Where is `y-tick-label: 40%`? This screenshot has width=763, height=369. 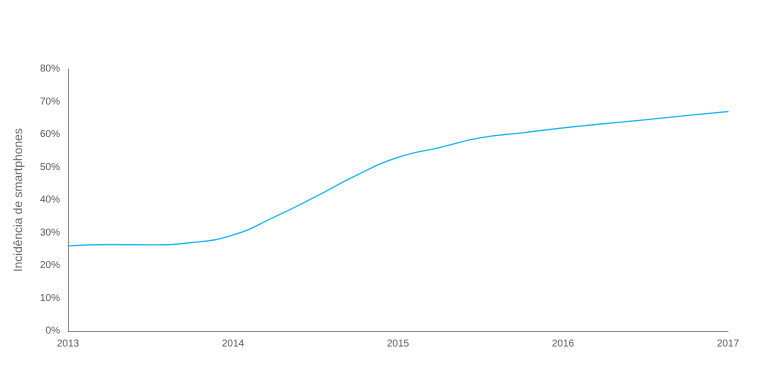 y-tick-label: 40% is located at coordinates (50, 200).